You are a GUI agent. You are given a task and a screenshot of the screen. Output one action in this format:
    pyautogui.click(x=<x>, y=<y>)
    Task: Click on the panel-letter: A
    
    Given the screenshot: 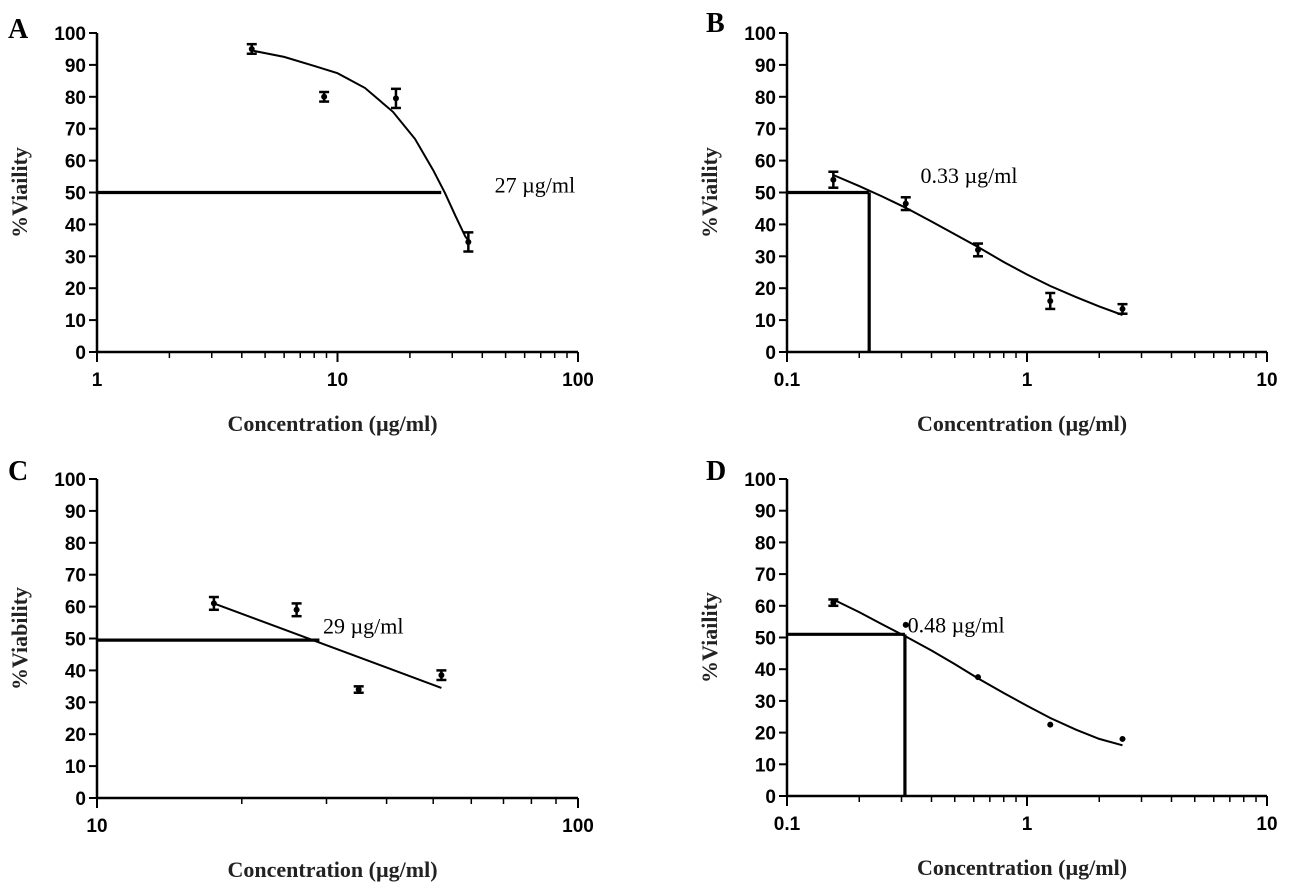 What is the action you would take?
    pyautogui.click(x=18, y=29)
    